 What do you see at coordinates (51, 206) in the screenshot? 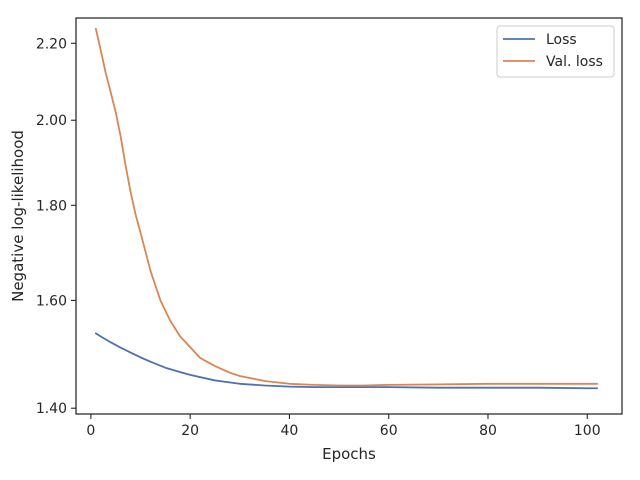
I see `y-tick-label: 1.80` at bounding box center [51, 206].